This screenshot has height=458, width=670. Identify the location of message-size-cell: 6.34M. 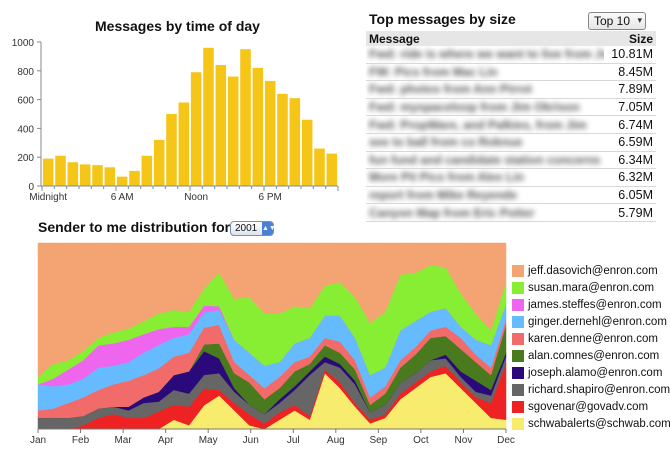
(630, 160).